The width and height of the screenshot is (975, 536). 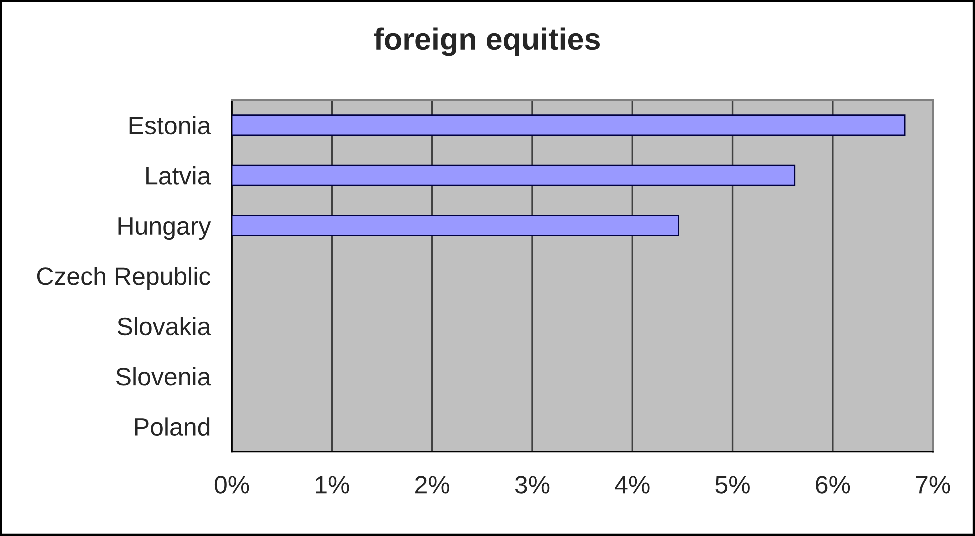 What do you see at coordinates (333, 485) in the screenshot?
I see `x-tick-label: 1%` at bounding box center [333, 485].